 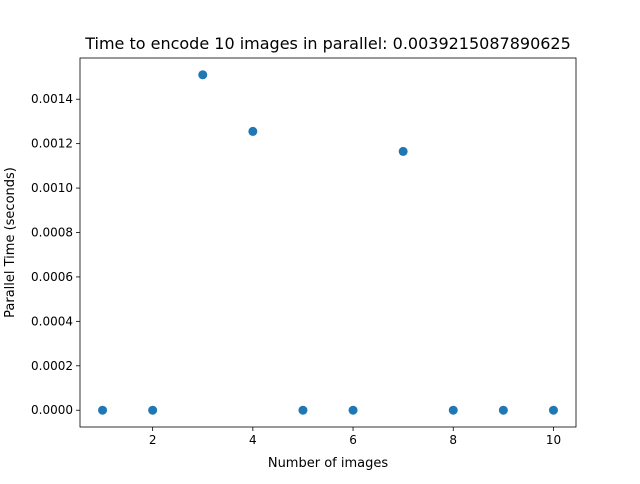 I want to click on y-tick-label: 0.0014, so click(x=52, y=99).